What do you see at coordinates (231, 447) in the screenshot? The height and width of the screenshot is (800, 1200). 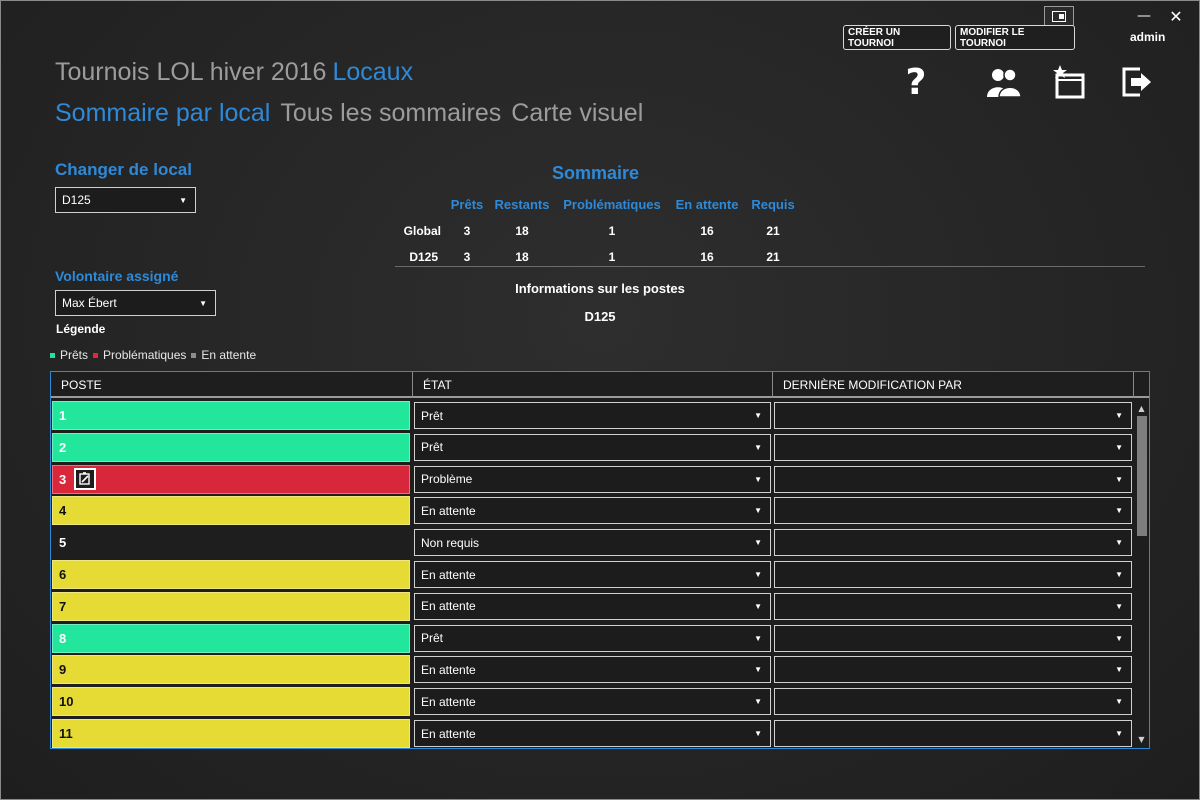 I see `poste-cell: 2` at bounding box center [231, 447].